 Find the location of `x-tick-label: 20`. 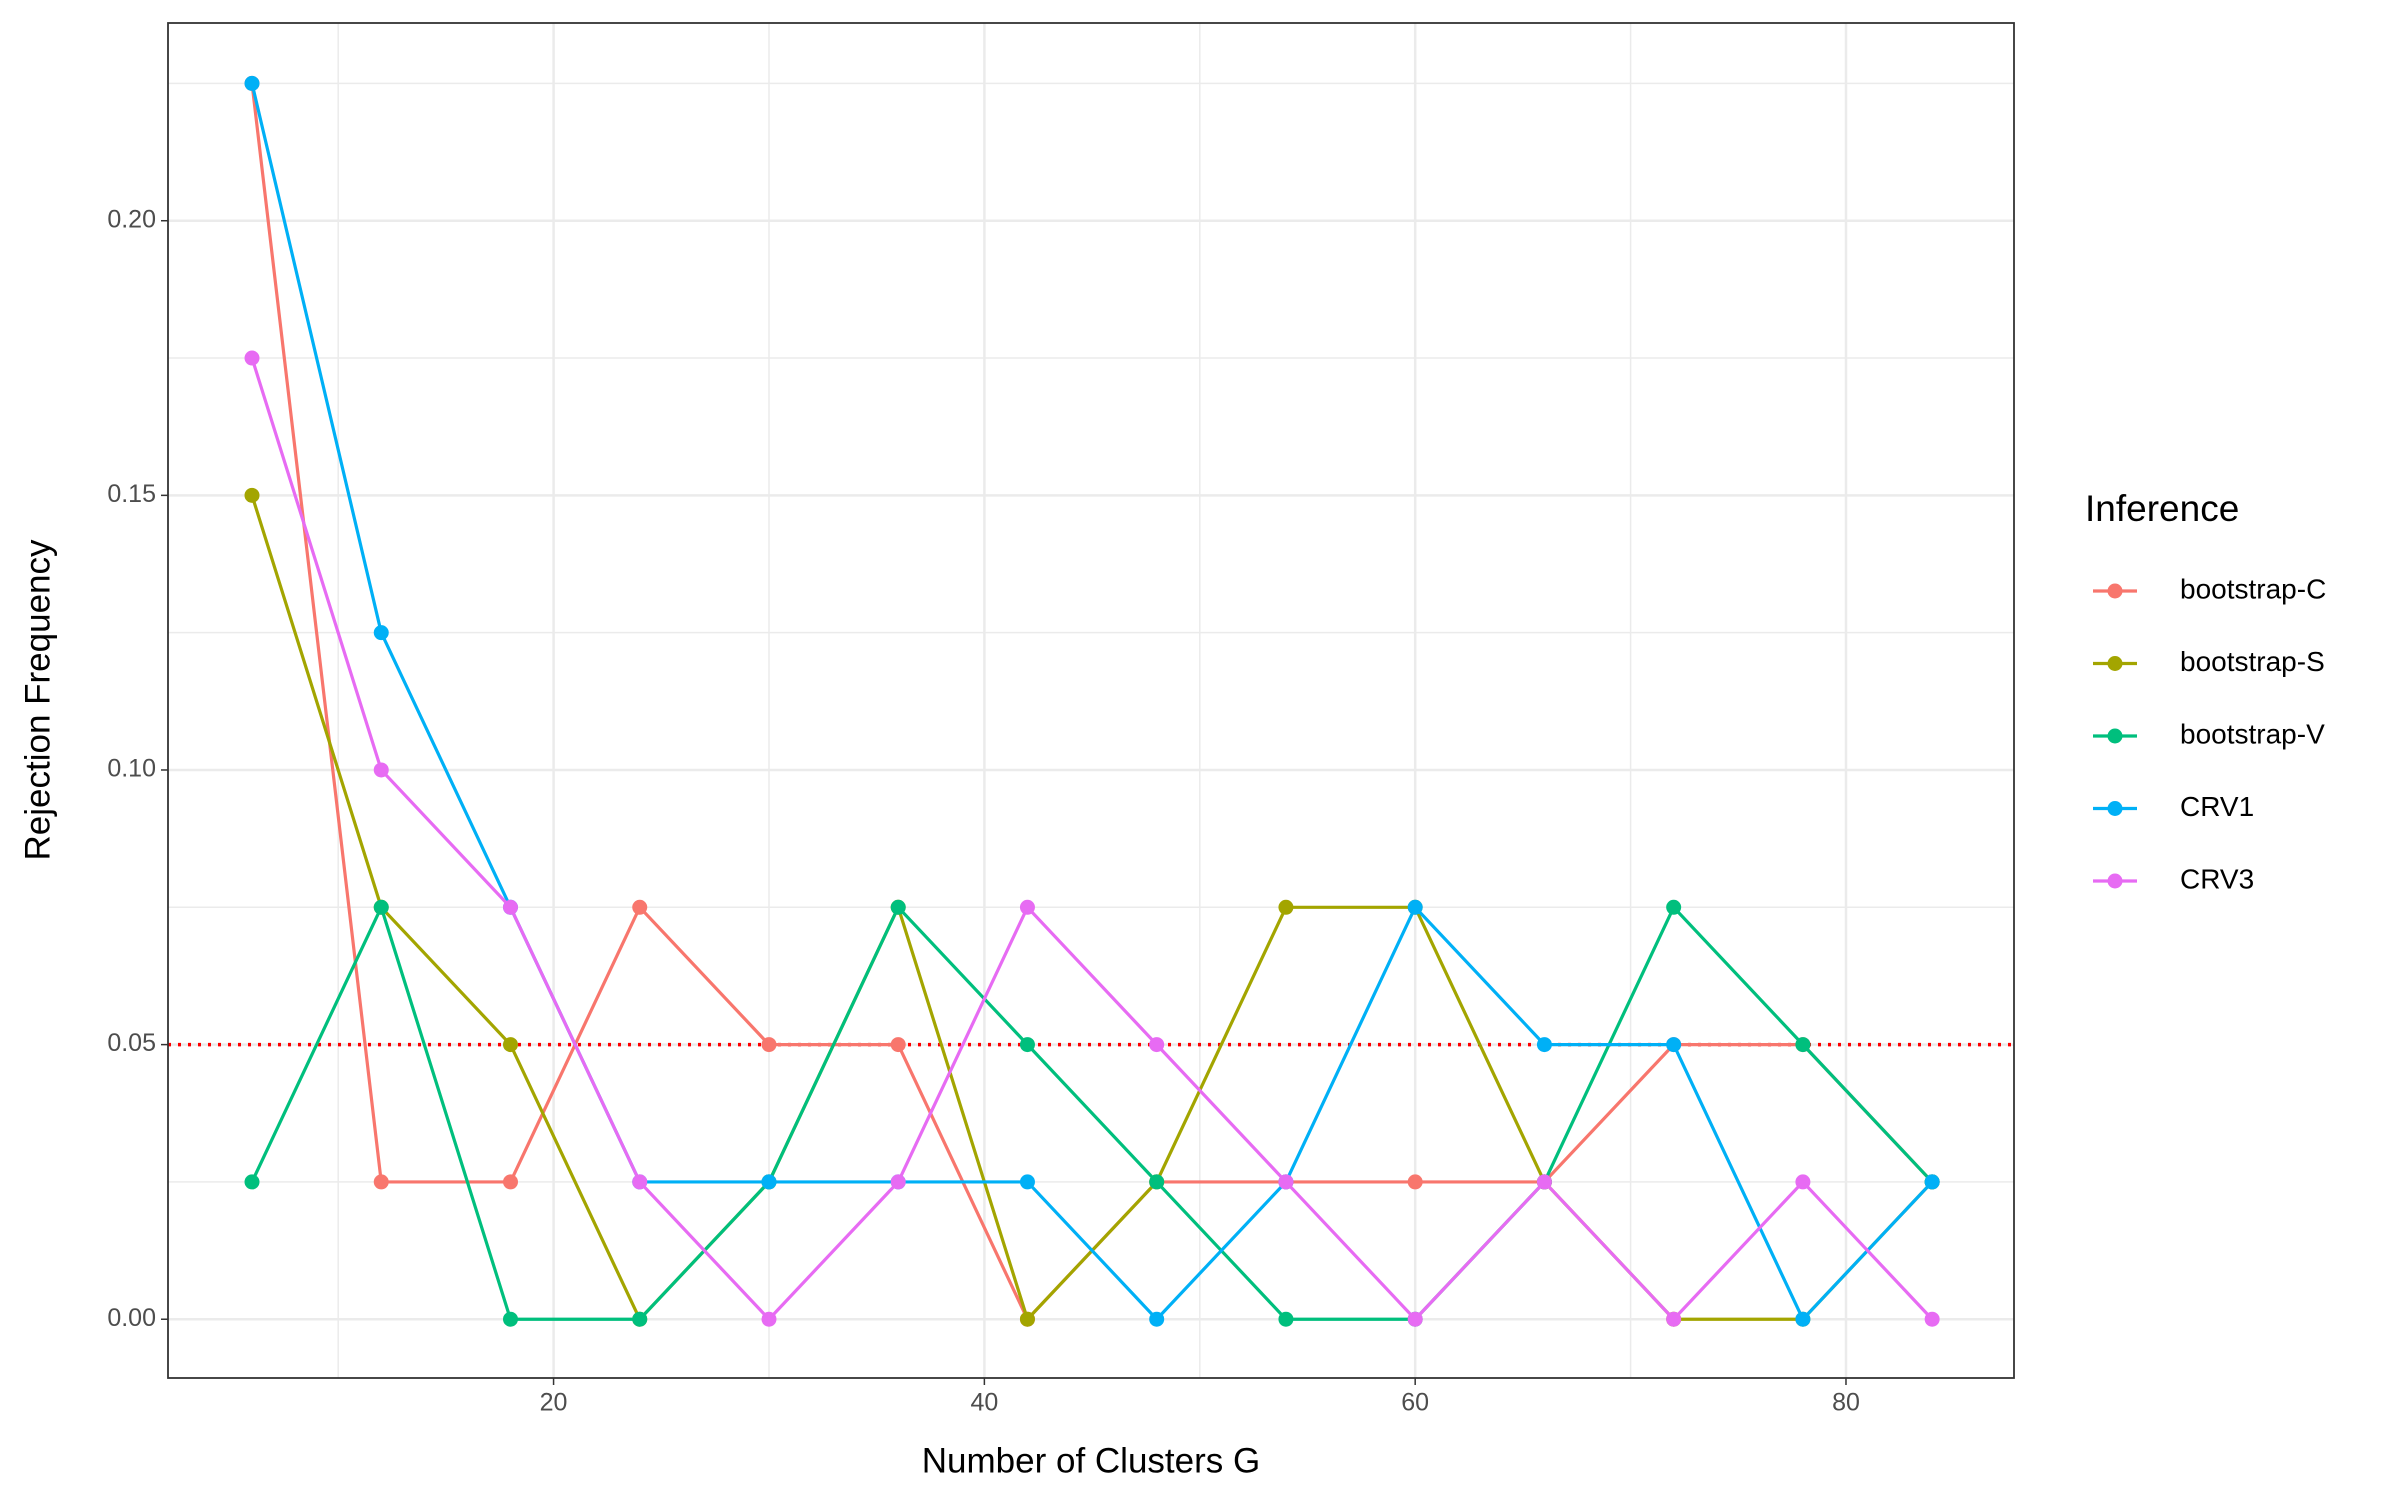

x-tick-label: 20 is located at coordinates (554, 1403).